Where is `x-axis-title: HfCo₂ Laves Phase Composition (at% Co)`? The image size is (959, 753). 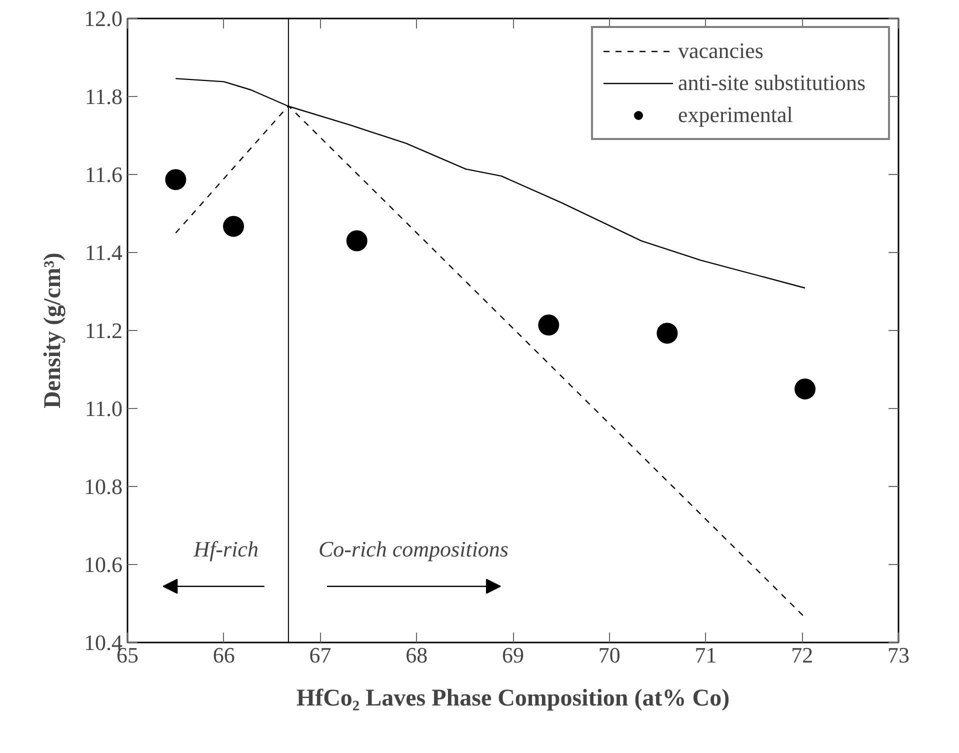
x-axis-title: HfCo₂ Laves Phase Composition (at% Co) is located at coordinates (513, 699).